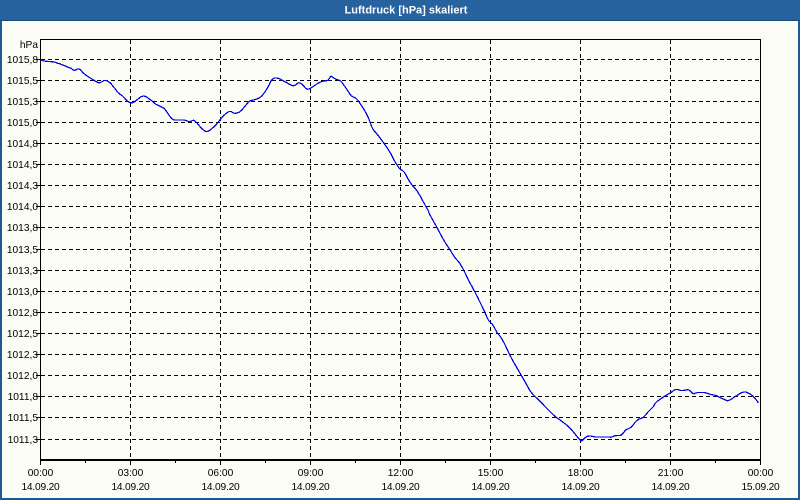 This screenshot has width=800, height=500. Describe the element at coordinates (131, 473) in the screenshot. I see `svg-text: 03:00` at that location.